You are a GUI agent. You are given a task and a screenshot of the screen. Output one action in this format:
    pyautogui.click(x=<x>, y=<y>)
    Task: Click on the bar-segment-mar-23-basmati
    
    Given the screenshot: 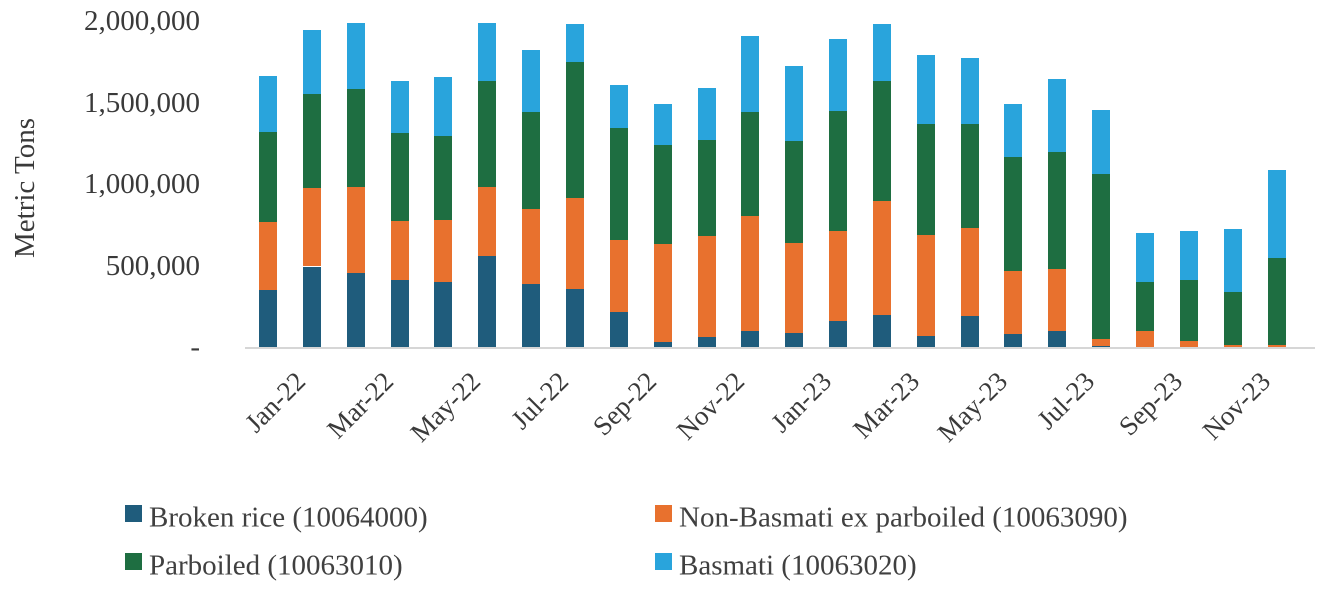 What is the action you would take?
    pyautogui.click(x=881, y=52)
    